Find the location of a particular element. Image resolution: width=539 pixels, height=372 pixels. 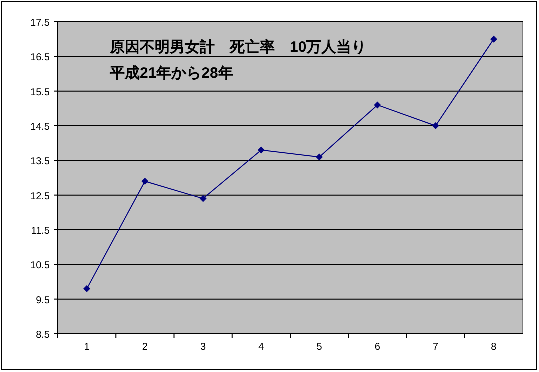

x-tick-label: 3 is located at coordinates (203, 347).